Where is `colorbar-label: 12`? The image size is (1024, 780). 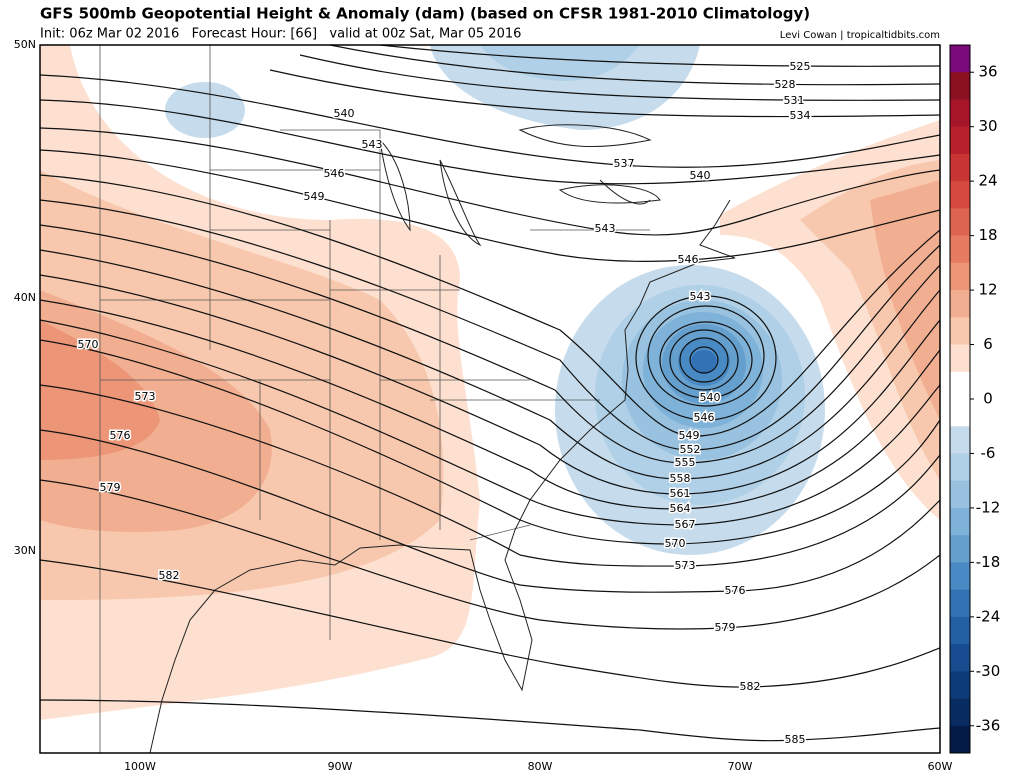 colorbar-label: 12 is located at coordinates (987, 290).